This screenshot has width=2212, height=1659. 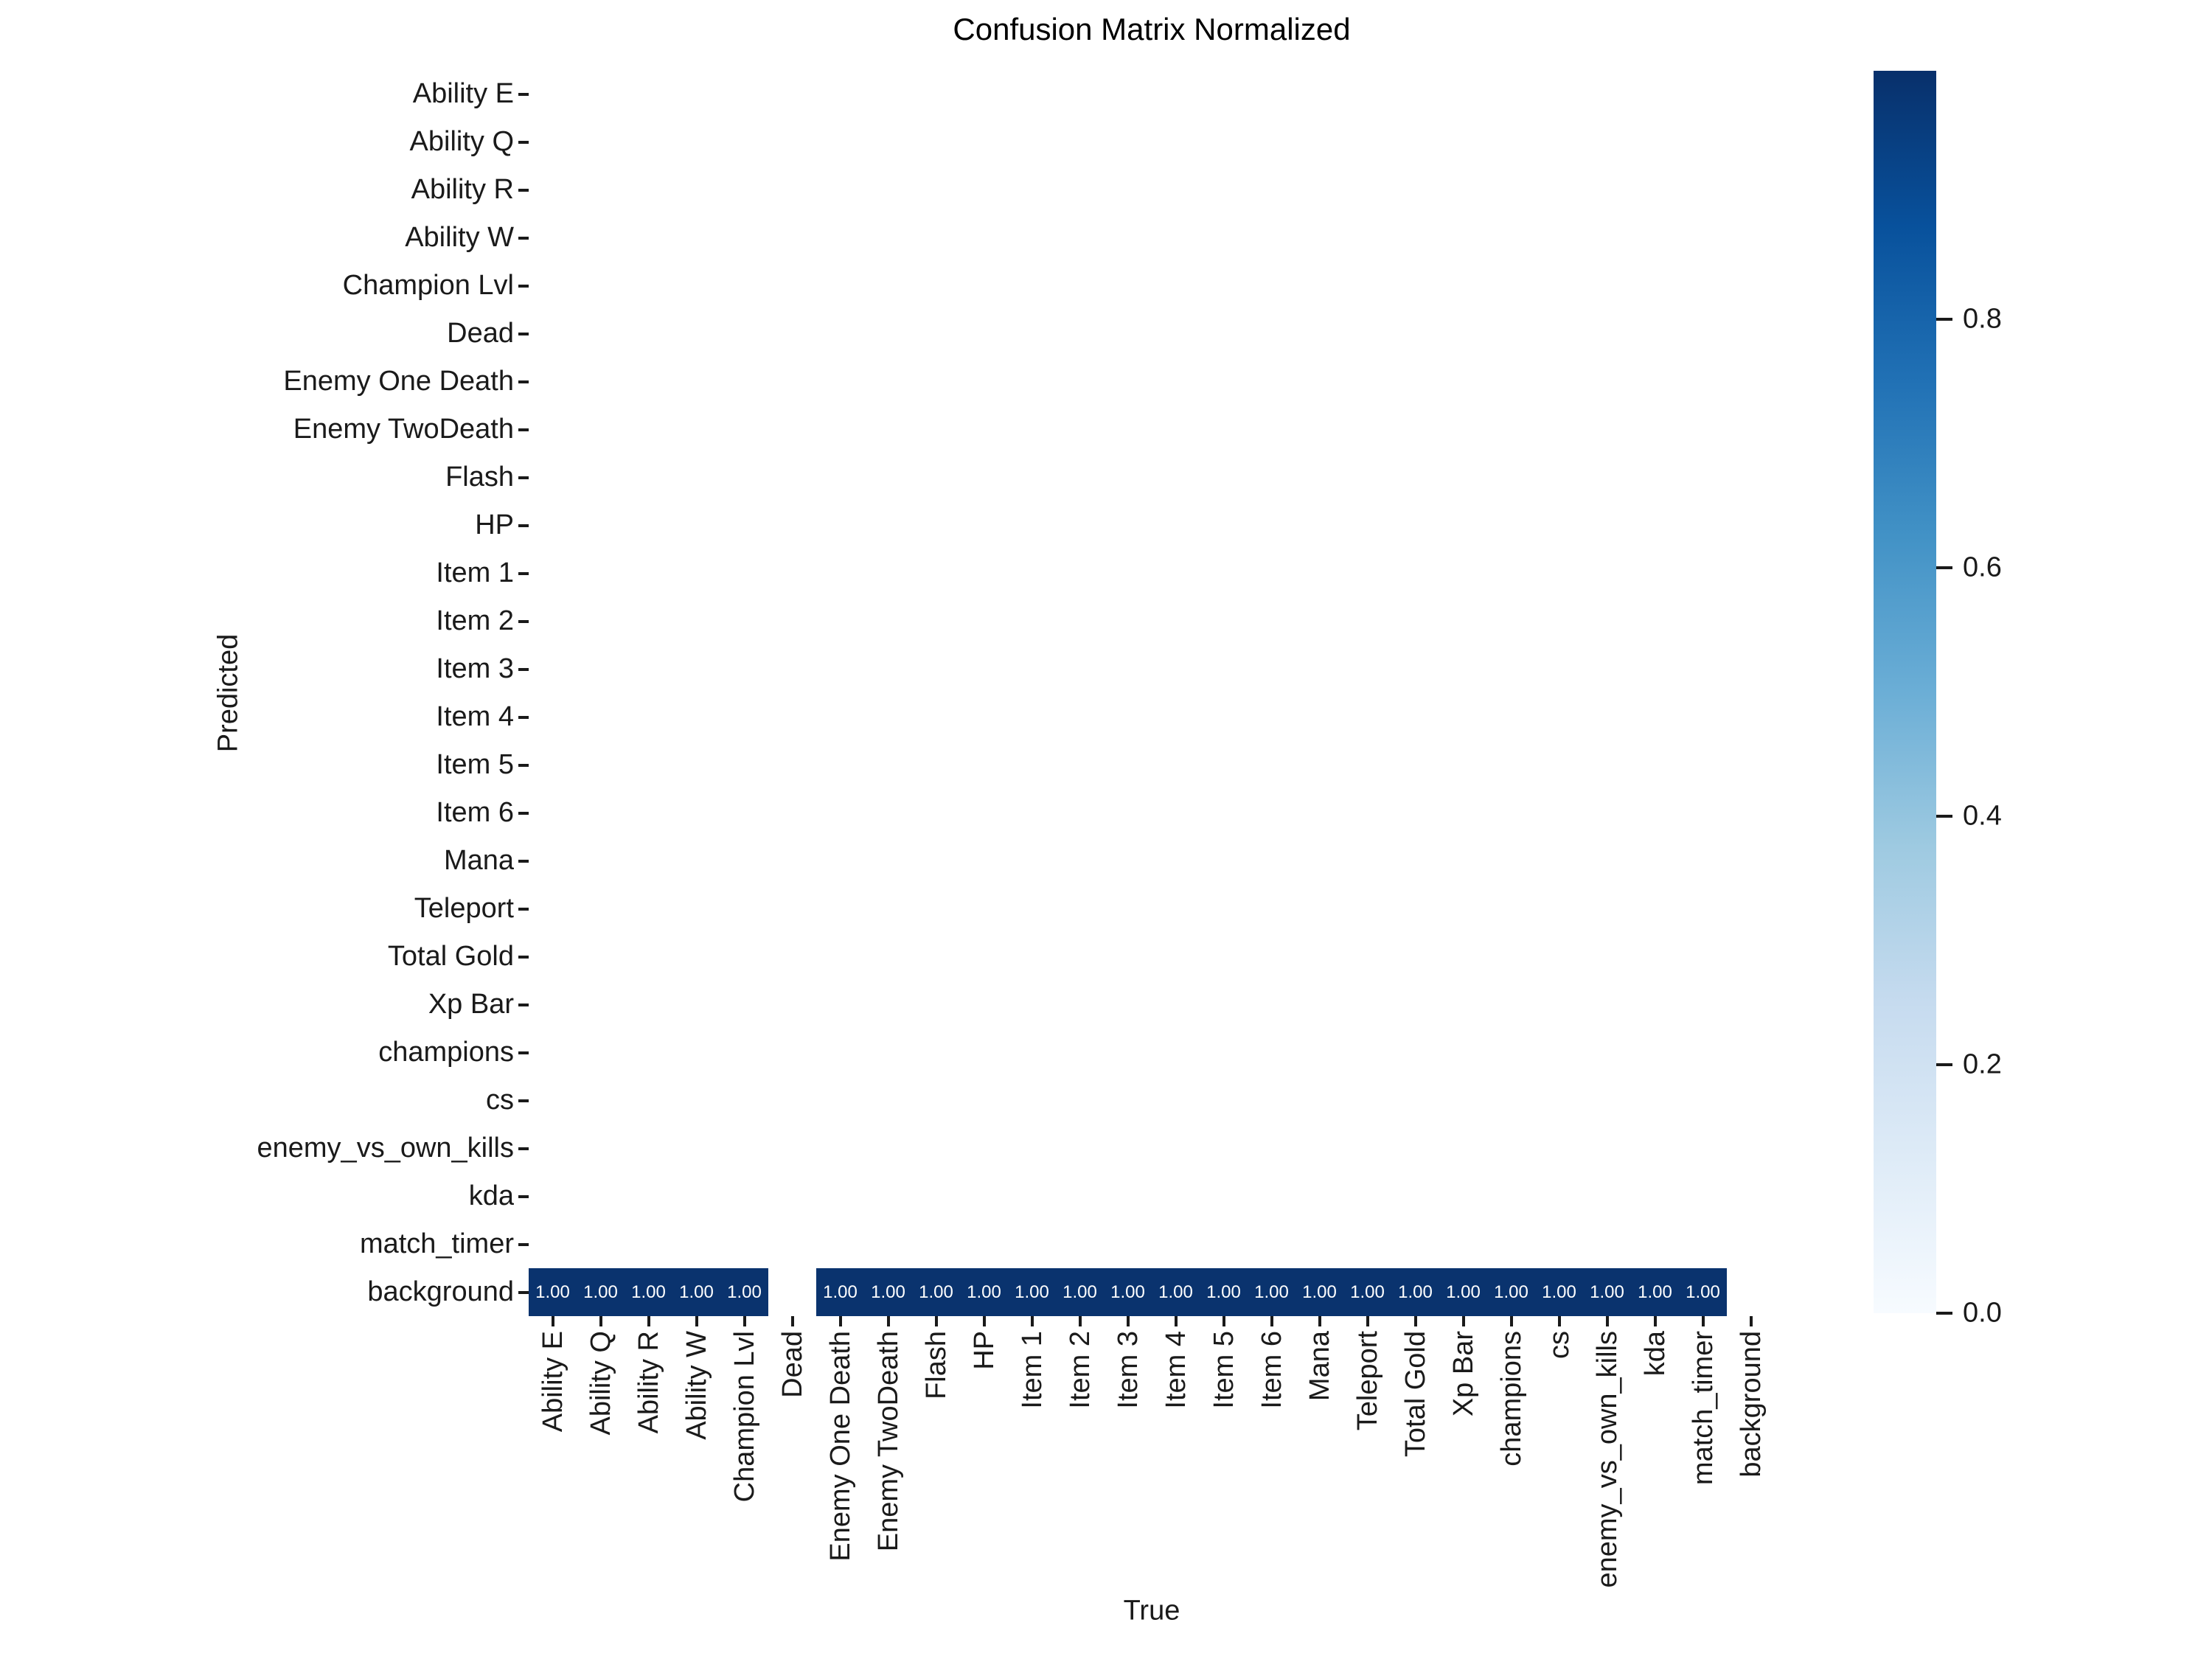 I want to click on y-tick-label: kda, so click(x=491, y=1195).